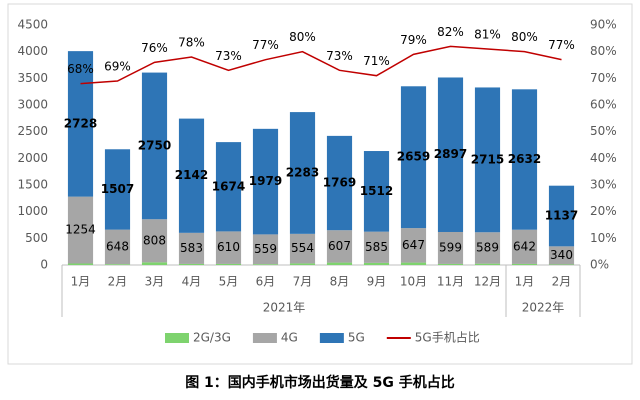  I want to click on legend-label: 2G/3G, so click(212, 338).